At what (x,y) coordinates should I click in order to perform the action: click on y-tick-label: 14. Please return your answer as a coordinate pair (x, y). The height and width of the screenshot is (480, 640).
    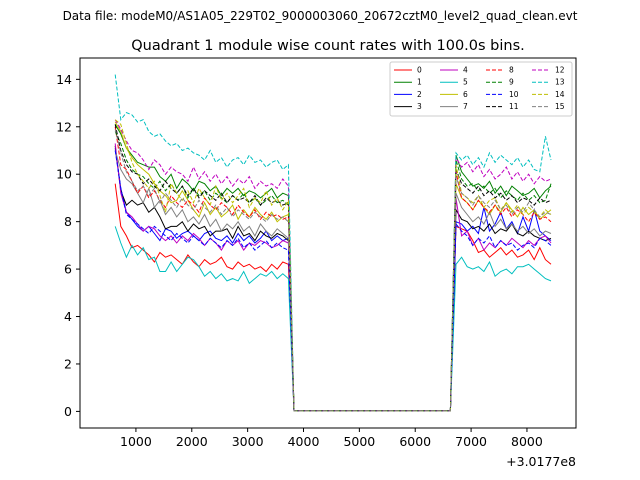
    Looking at the image, I should click on (64, 79).